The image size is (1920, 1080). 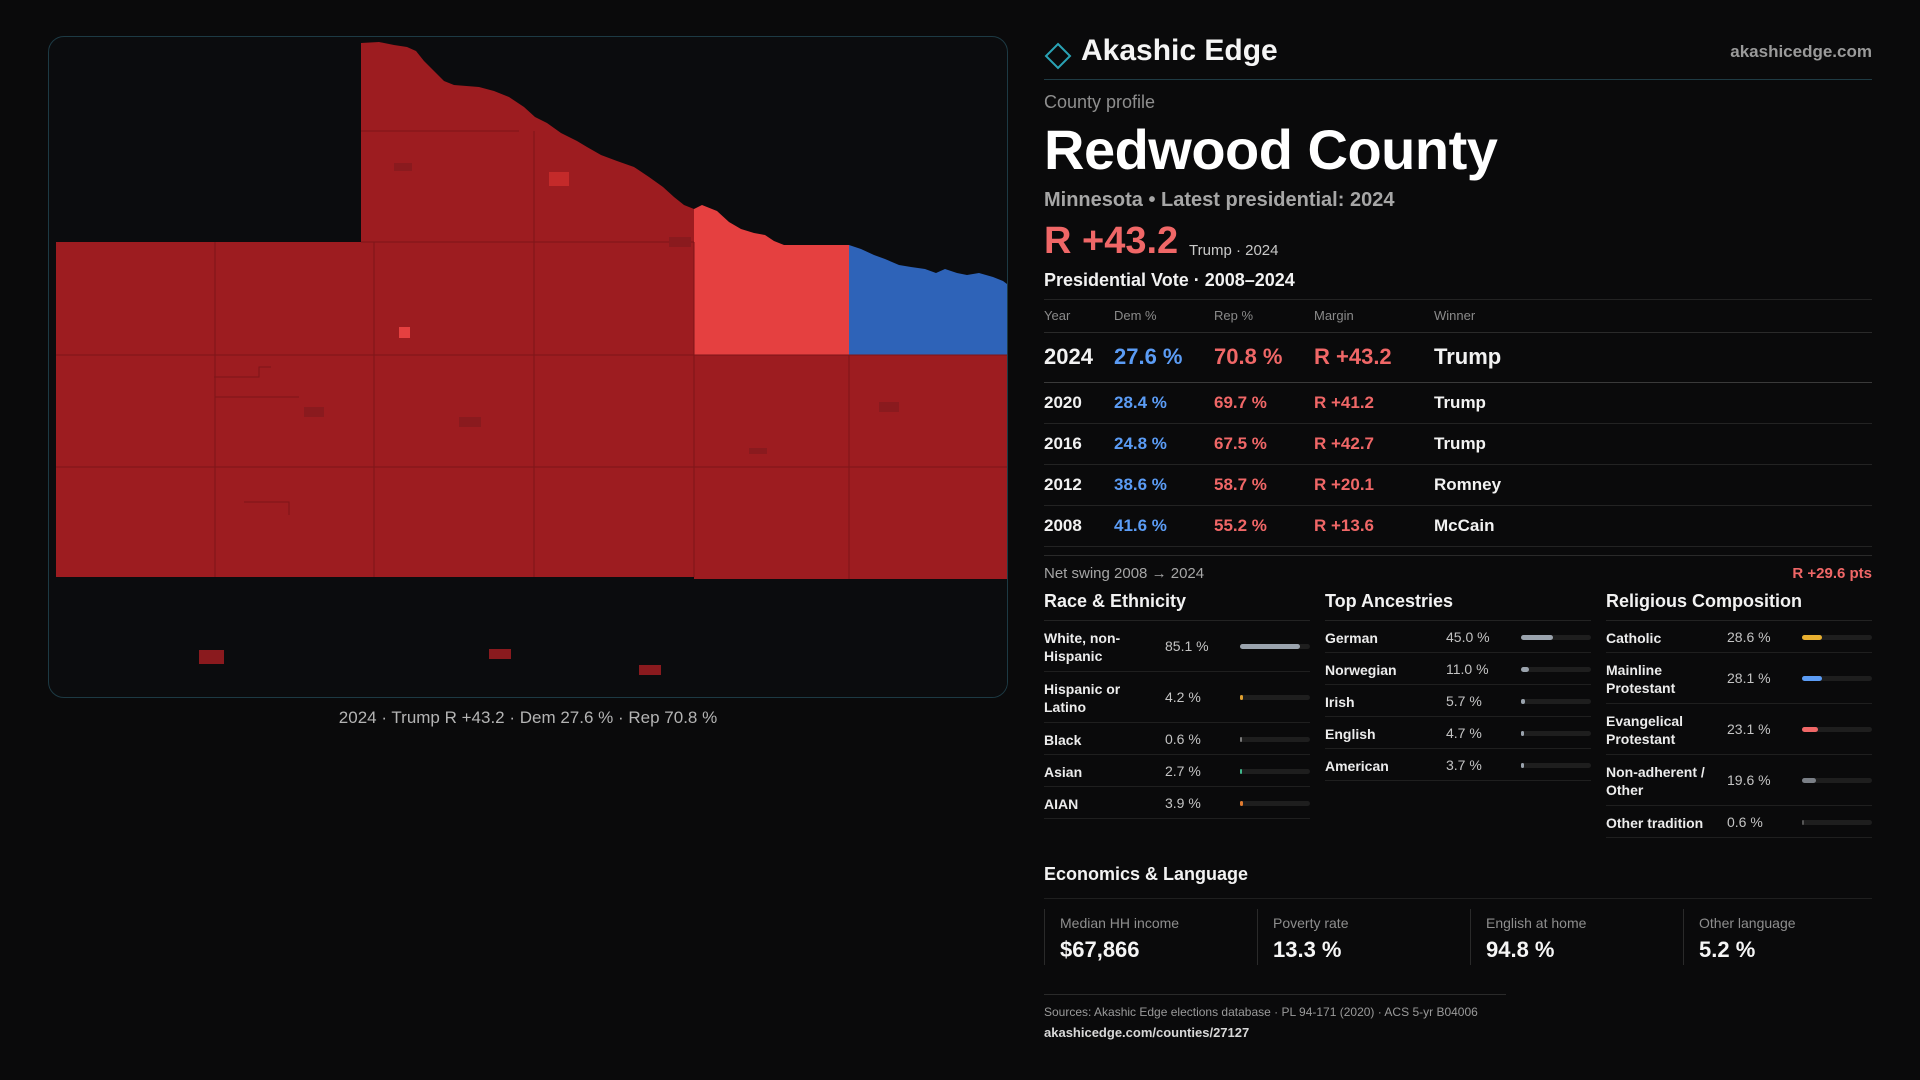 I want to click on site-link: akashicedge.com, so click(x=1801, y=51).